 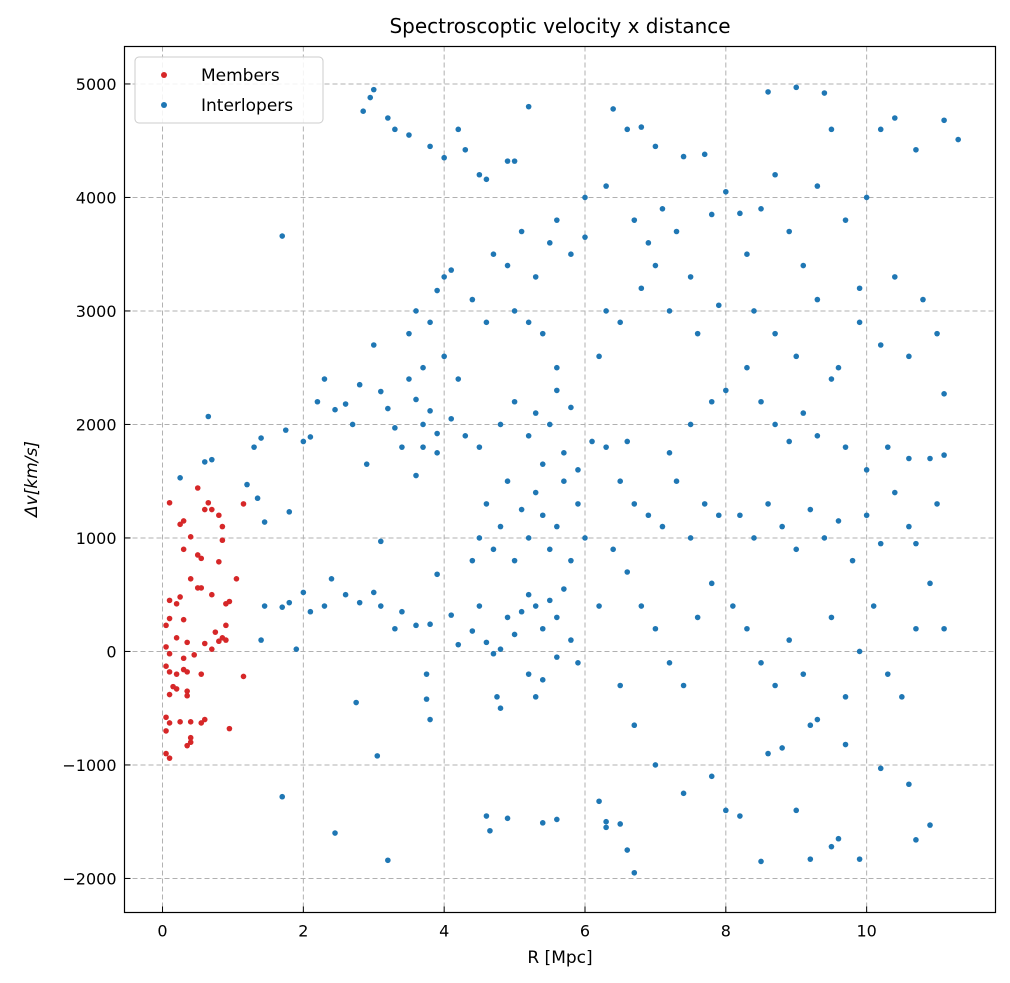 I want to click on y-tick-label: 0, so click(x=111, y=651).